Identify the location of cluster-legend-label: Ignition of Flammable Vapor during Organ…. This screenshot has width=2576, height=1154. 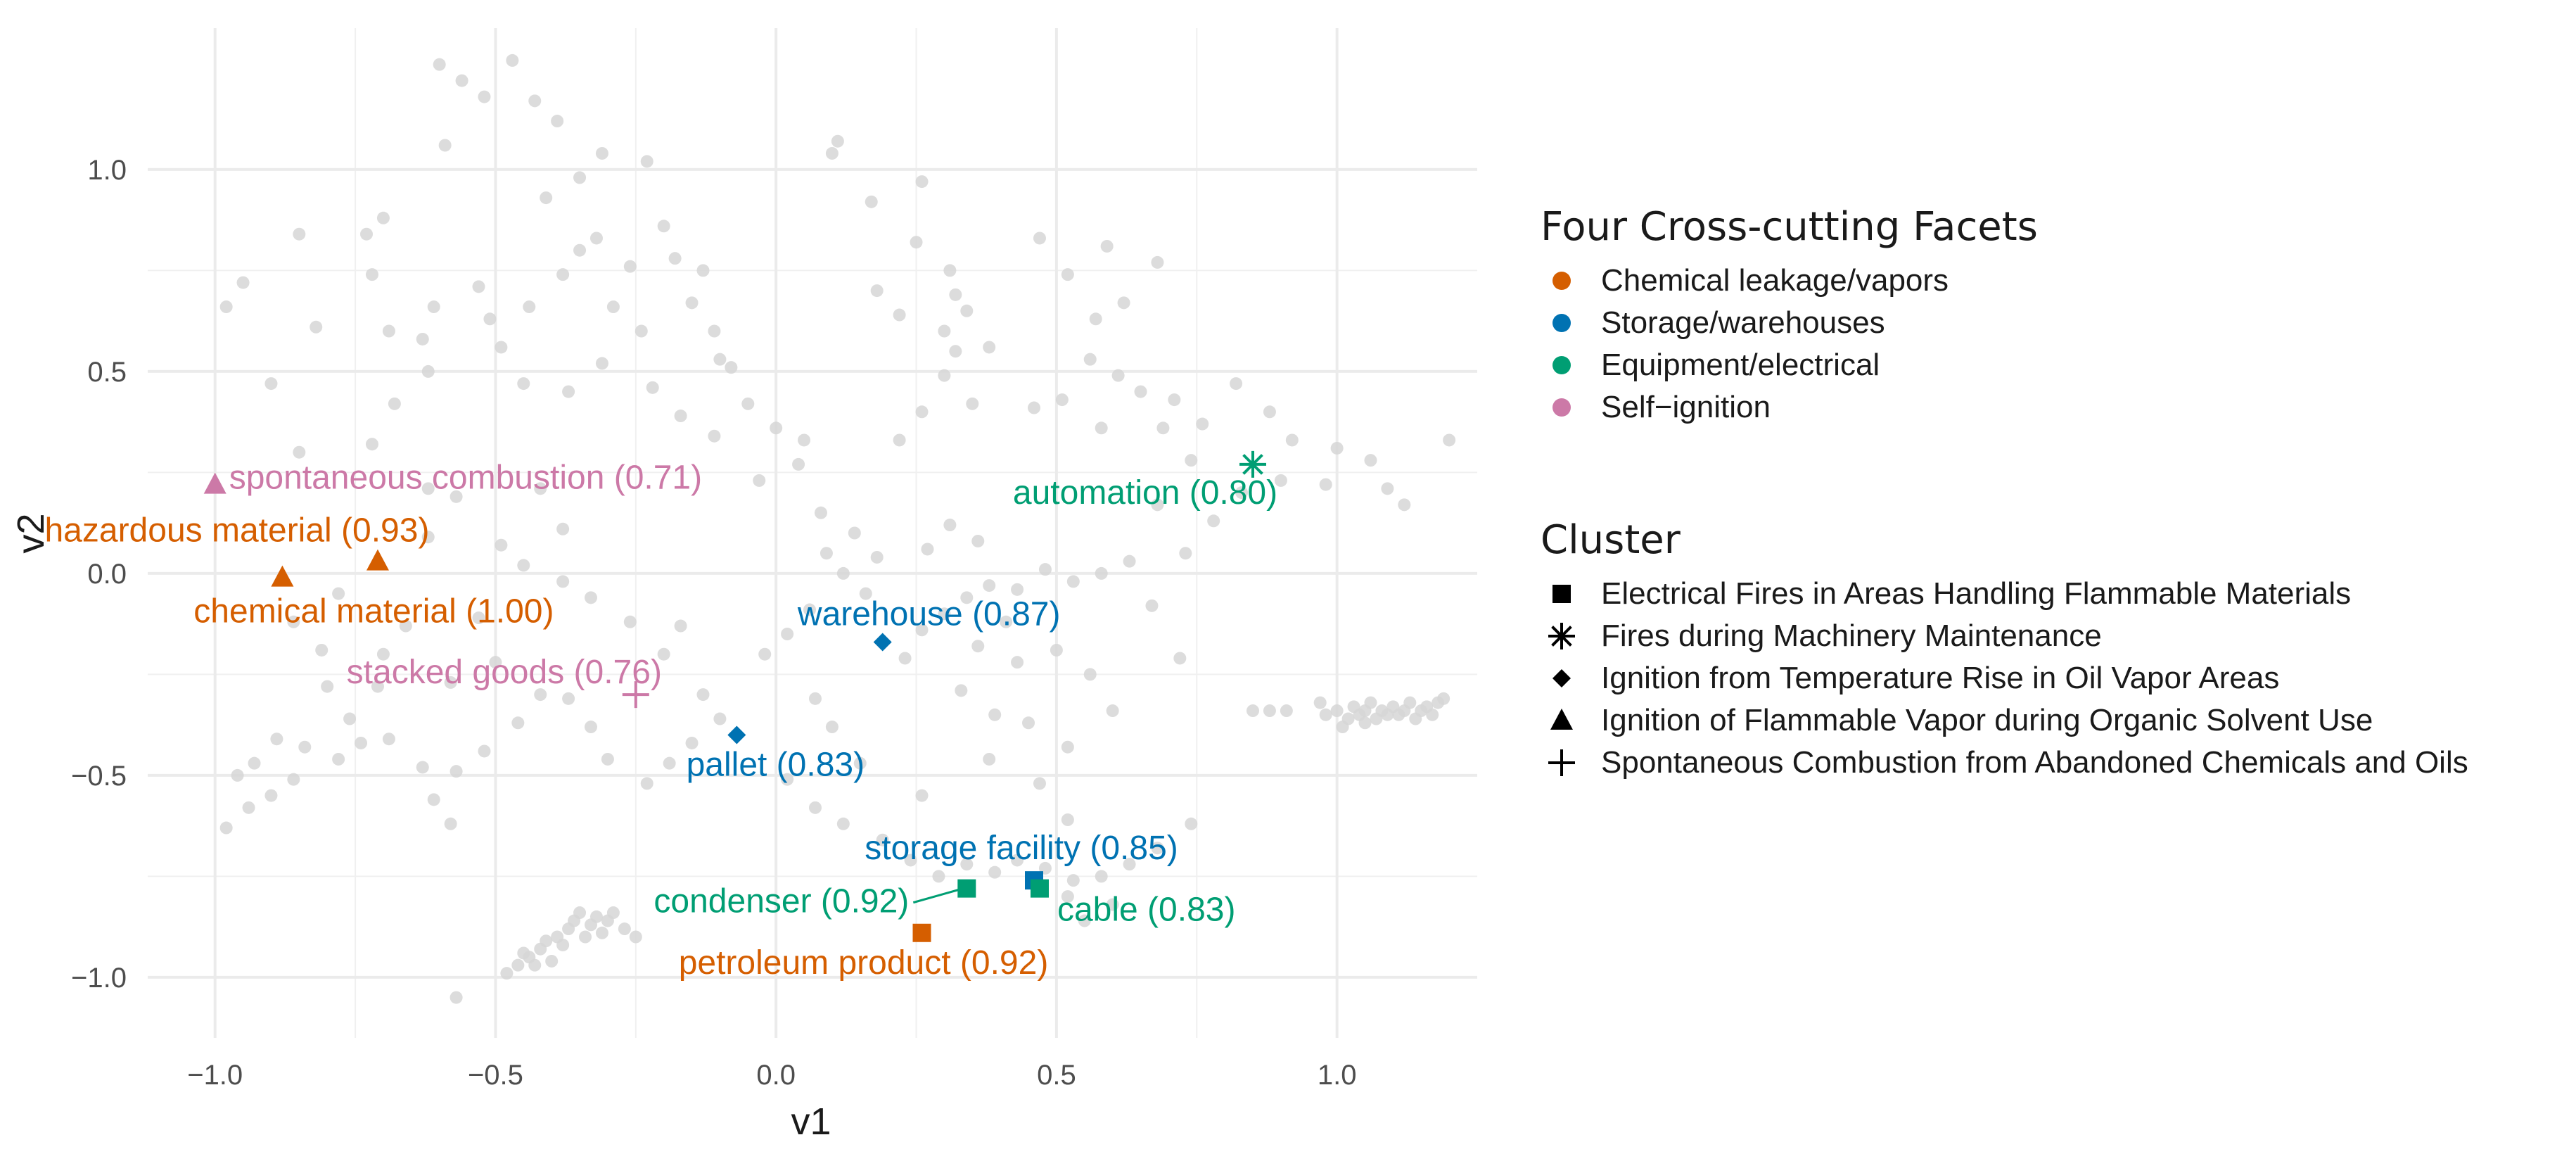
(1987, 720).